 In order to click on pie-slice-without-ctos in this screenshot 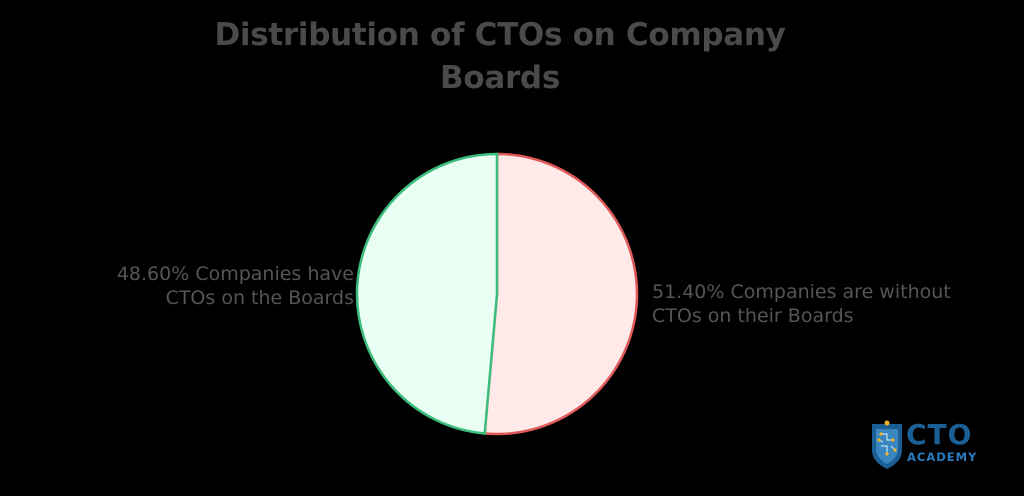, I will do `click(561, 294)`.